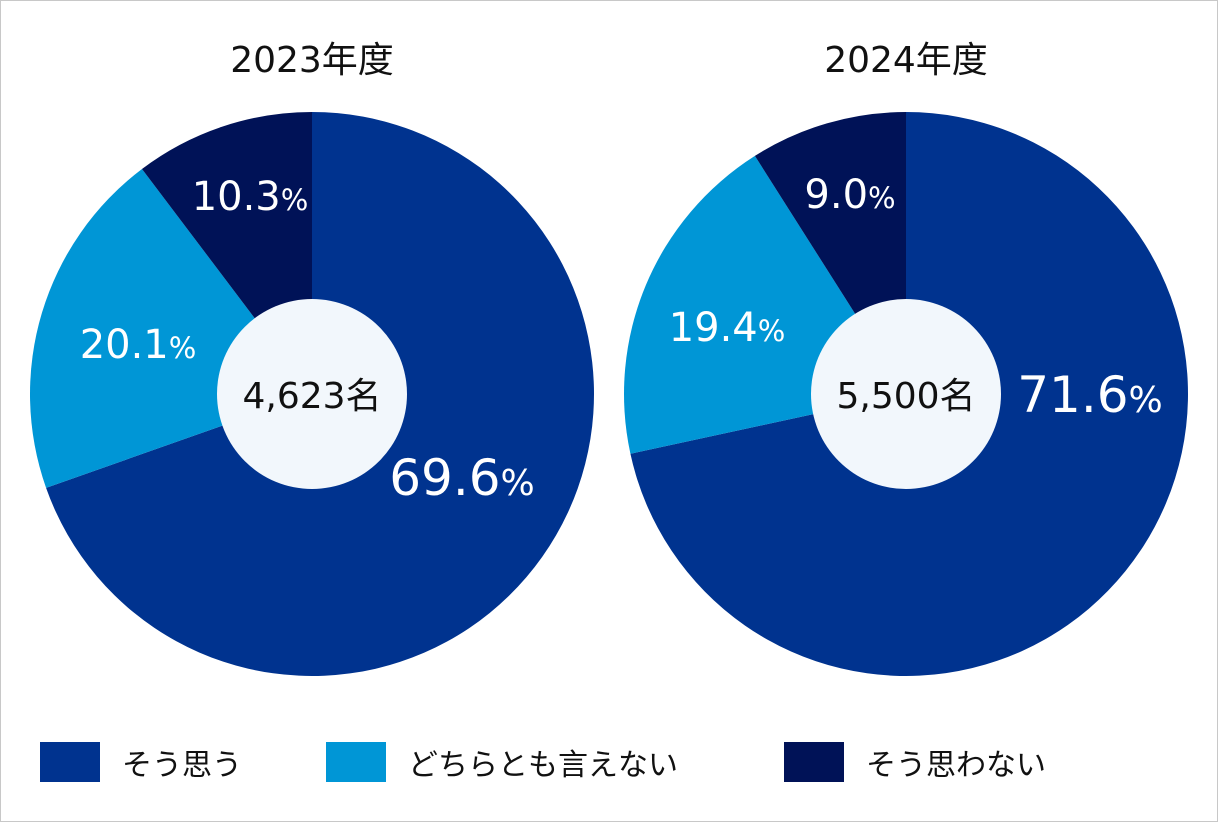 The width and height of the screenshot is (1218, 822). I want to click on legend-item-neutral: どちらとも言えない, so click(502, 762).